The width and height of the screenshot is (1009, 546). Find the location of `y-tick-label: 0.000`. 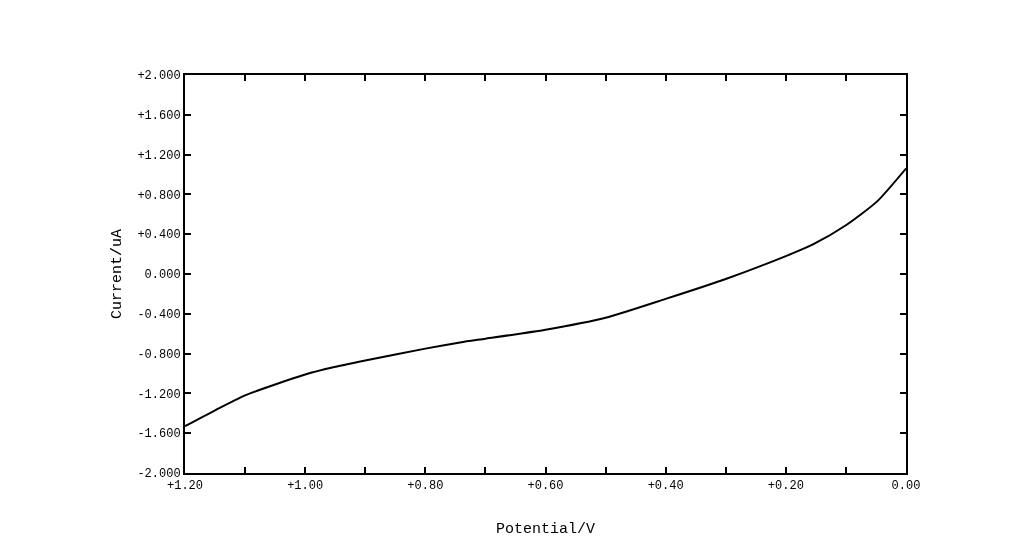

y-tick-label: 0.000 is located at coordinates (162, 275).